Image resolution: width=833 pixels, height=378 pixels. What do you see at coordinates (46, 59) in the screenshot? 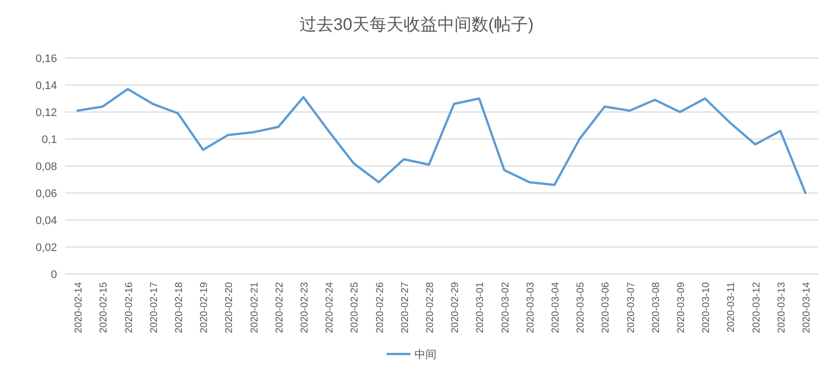
I see `y-tick-label: 0,16` at bounding box center [46, 59].